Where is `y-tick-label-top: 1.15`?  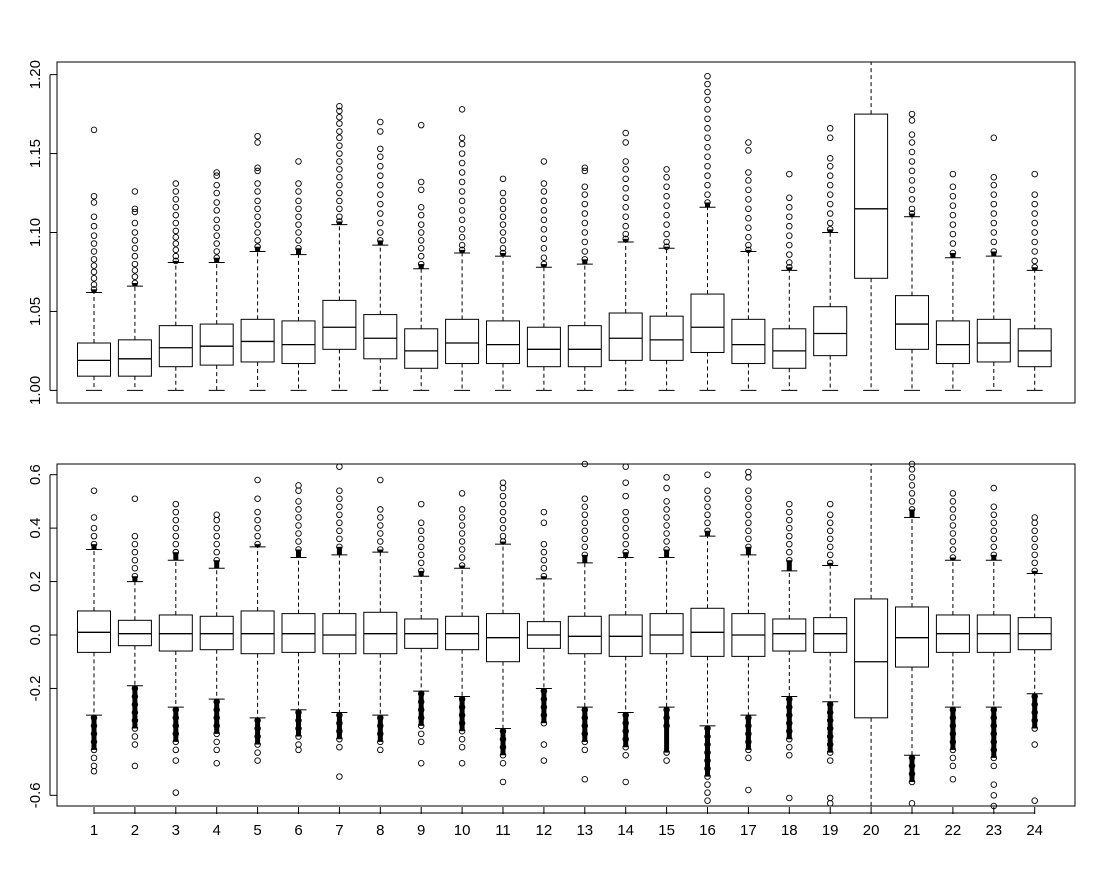
y-tick-label-top: 1.15 is located at coordinates (35, 153).